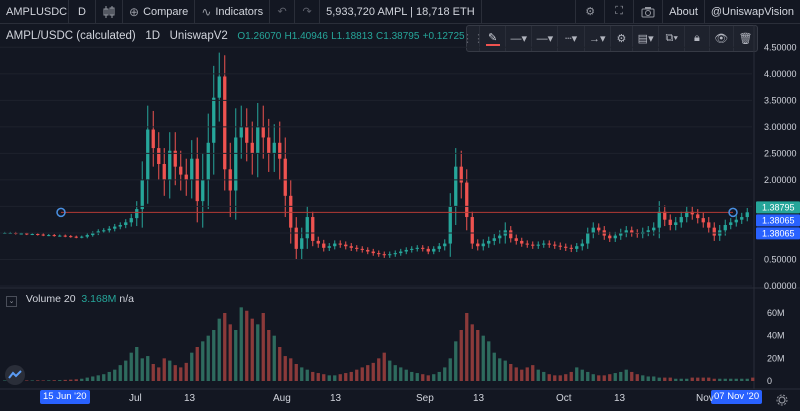 This screenshot has width=800, height=411. Describe the element at coordinates (646, 38) in the screenshot. I see `template-button: ▤▾` at that location.